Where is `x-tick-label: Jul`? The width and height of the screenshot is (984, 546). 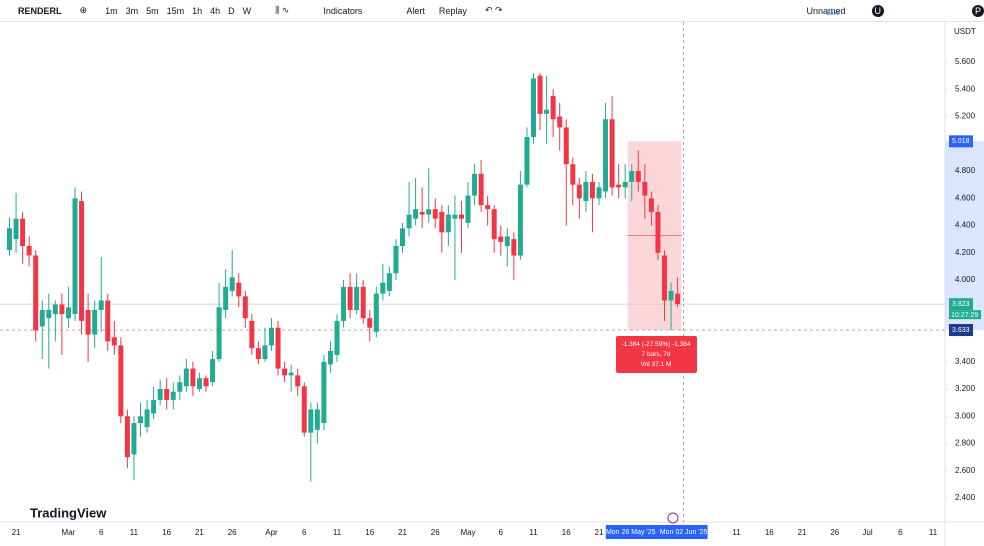 x-tick-label: Jul is located at coordinates (867, 532).